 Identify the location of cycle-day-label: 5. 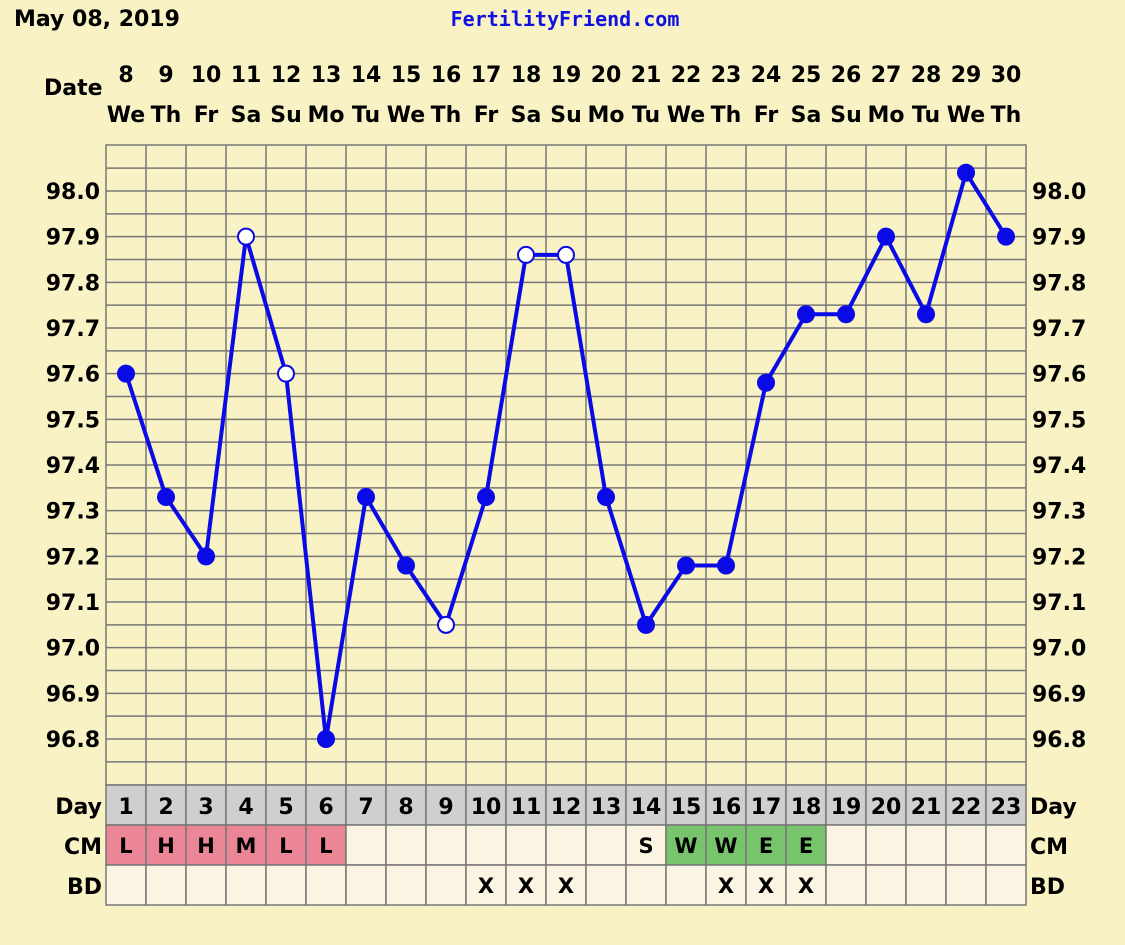
(285, 807).